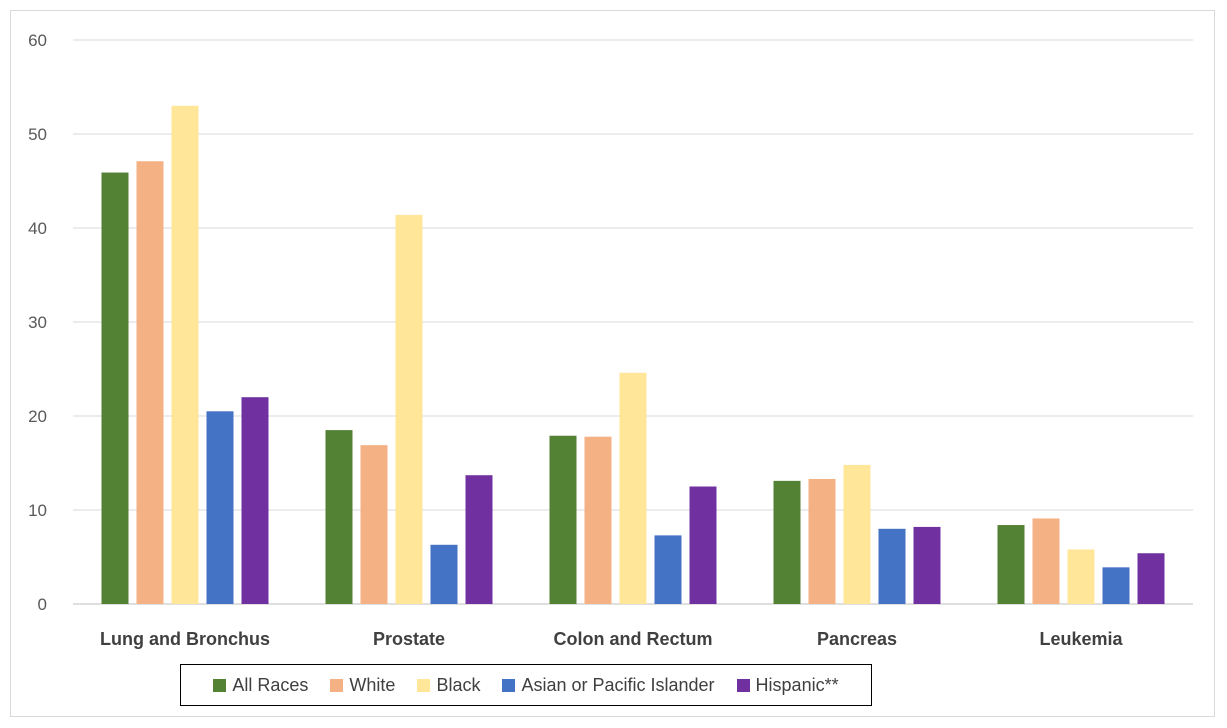  I want to click on x-category-label: Lung and Bronchus, so click(185, 639).